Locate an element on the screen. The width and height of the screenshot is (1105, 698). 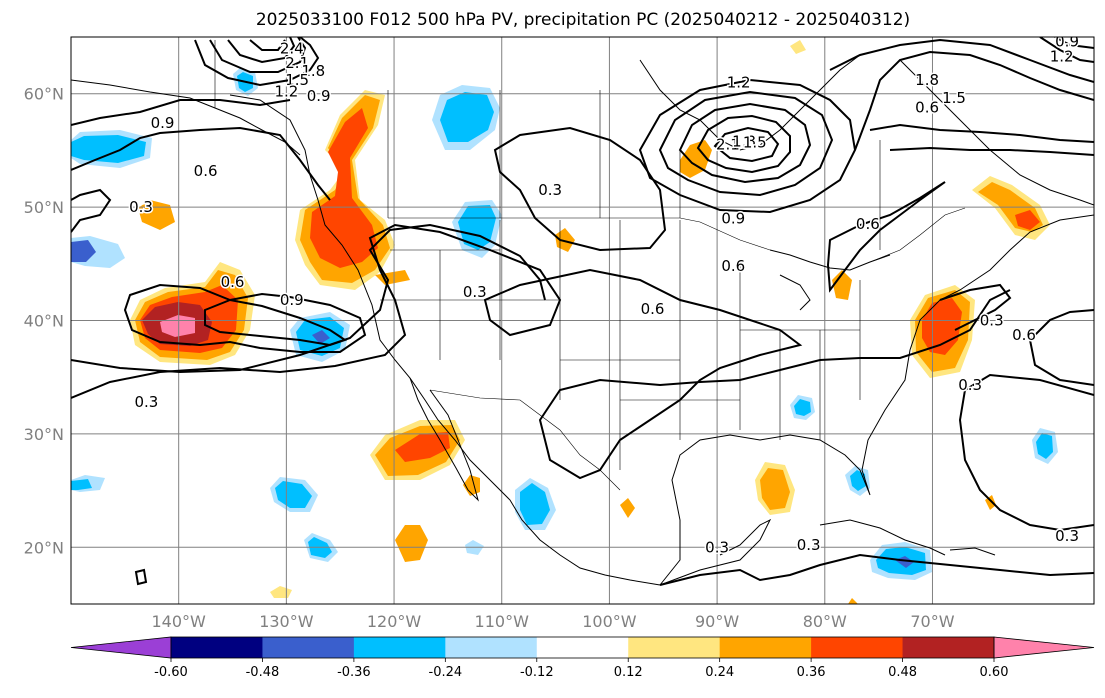
colorbar-tick-label: 0.48 is located at coordinates (902, 672).